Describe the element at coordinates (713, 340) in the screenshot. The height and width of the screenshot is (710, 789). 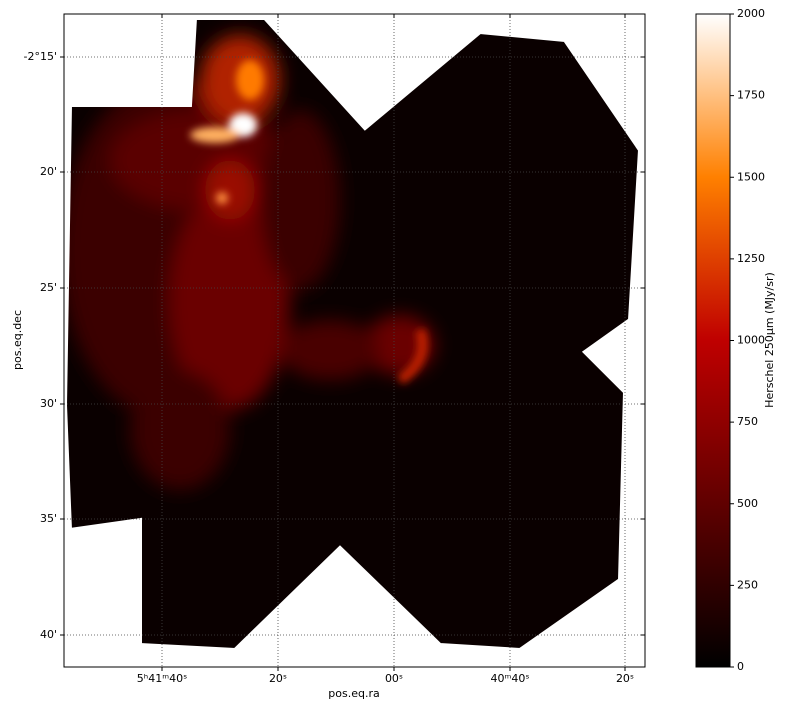
I see `colorbar` at that location.